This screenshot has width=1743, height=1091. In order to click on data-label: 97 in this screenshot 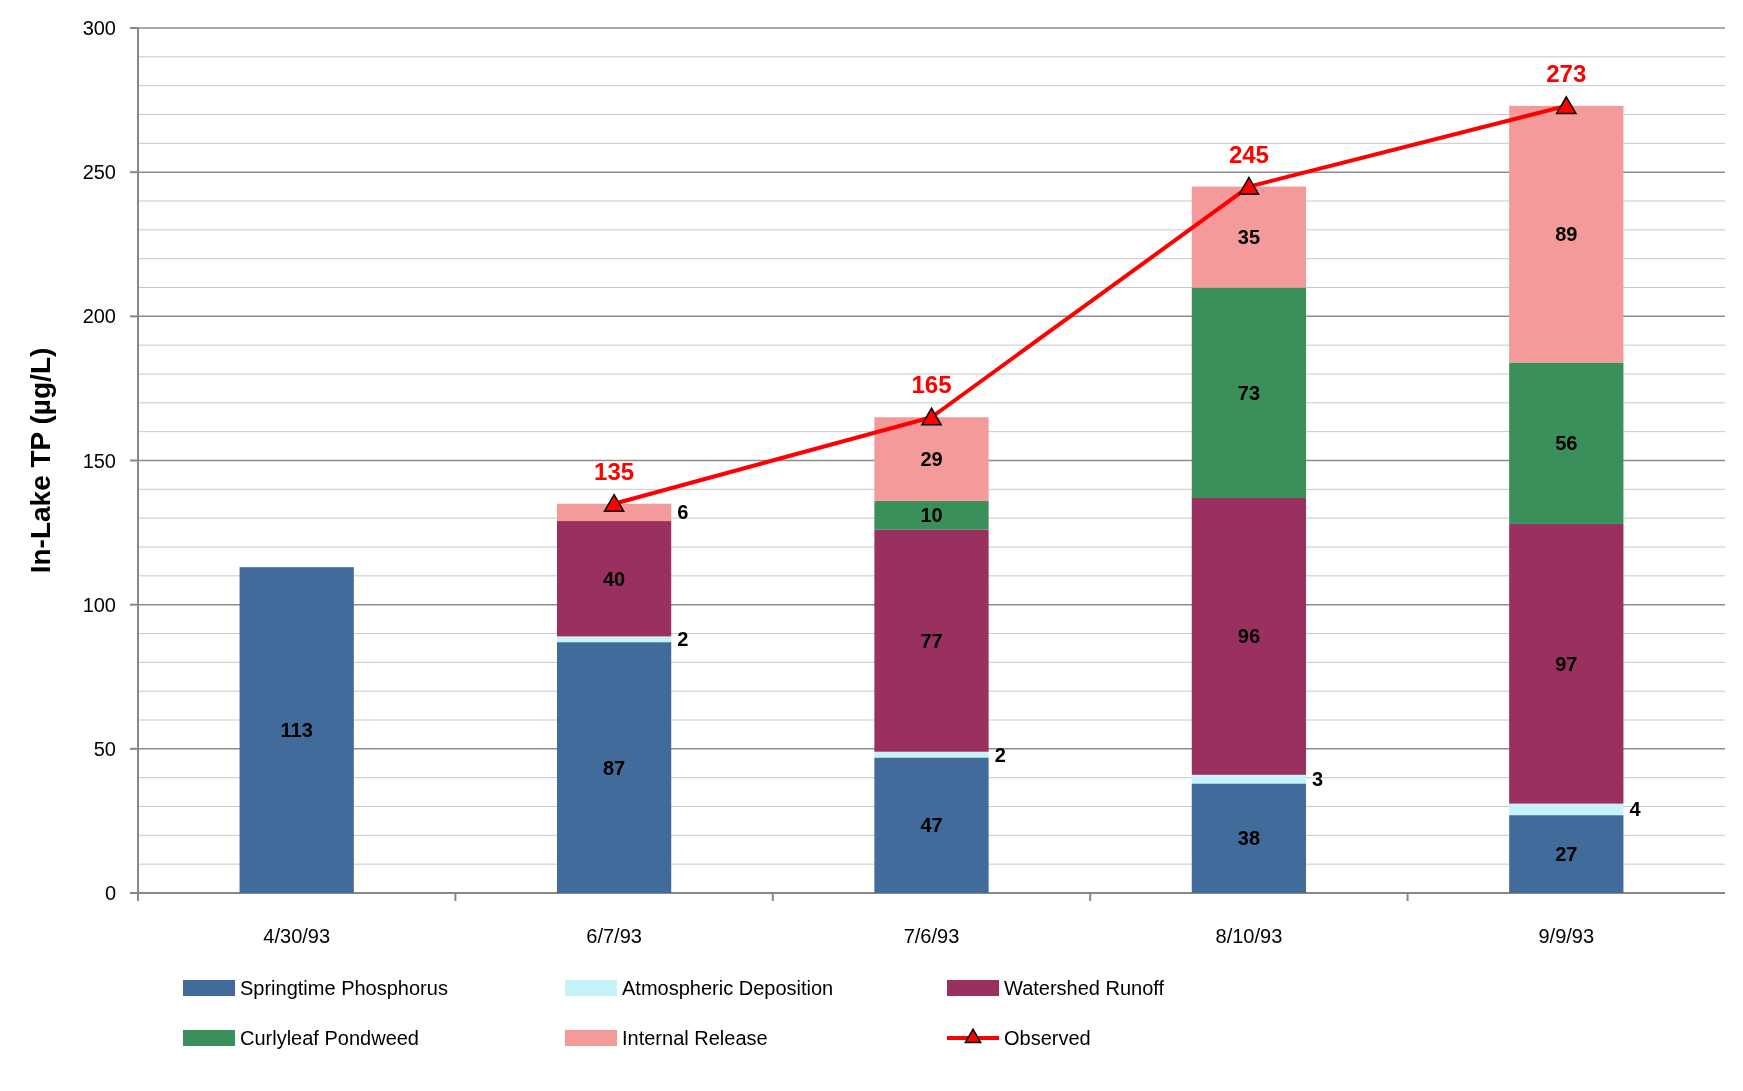, I will do `click(1566, 663)`.